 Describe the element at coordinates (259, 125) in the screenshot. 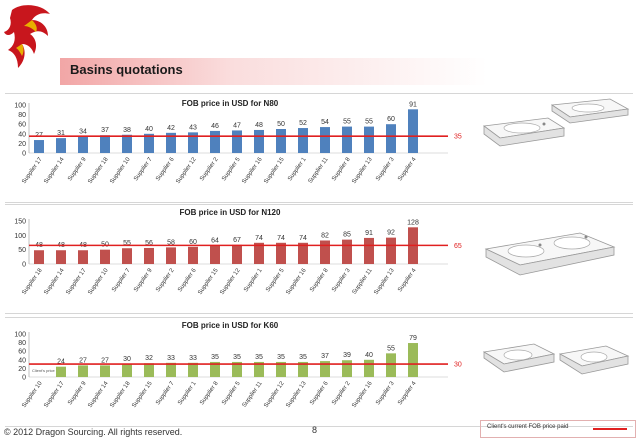

I see `data-label-n80-10: 48` at that location.